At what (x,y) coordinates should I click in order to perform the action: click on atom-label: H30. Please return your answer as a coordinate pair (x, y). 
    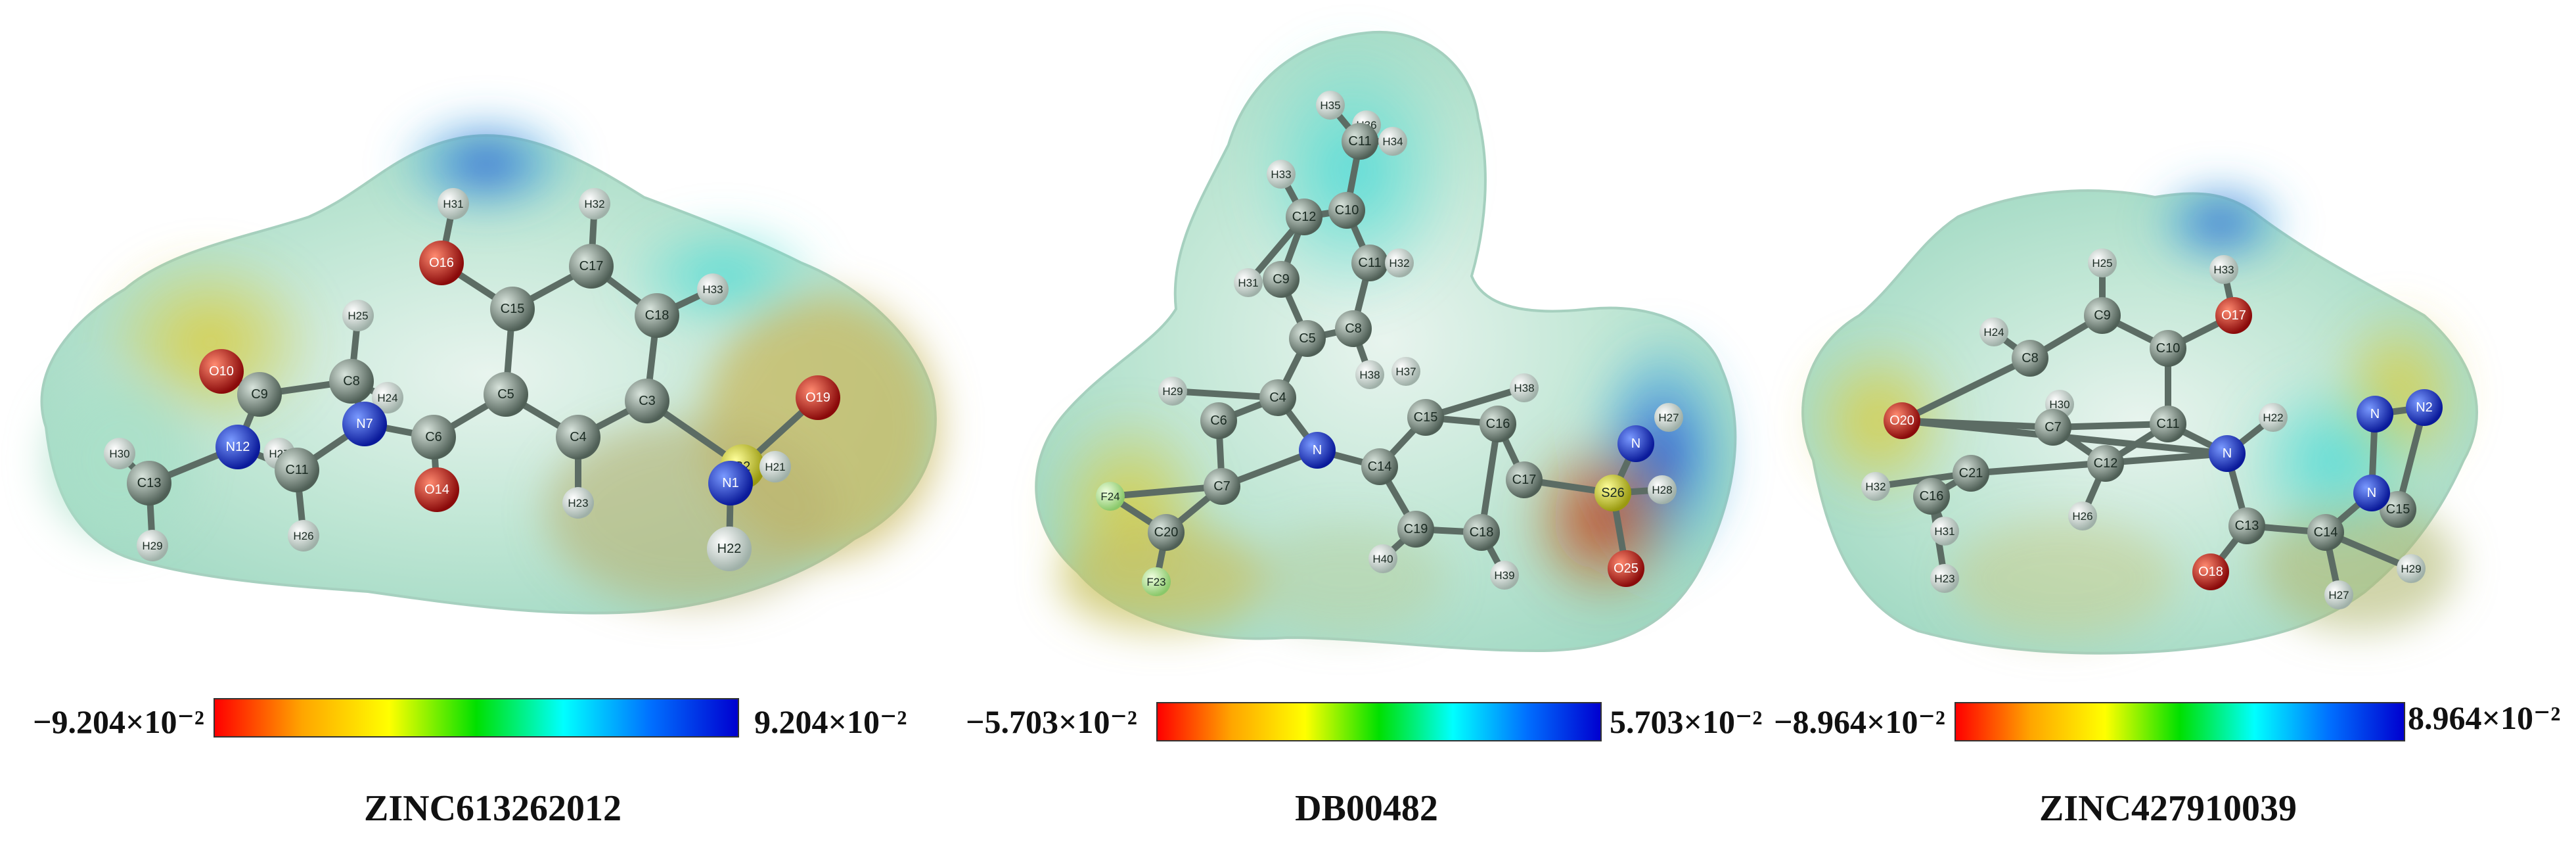
    Looking at the image, I should click on (119, 454).